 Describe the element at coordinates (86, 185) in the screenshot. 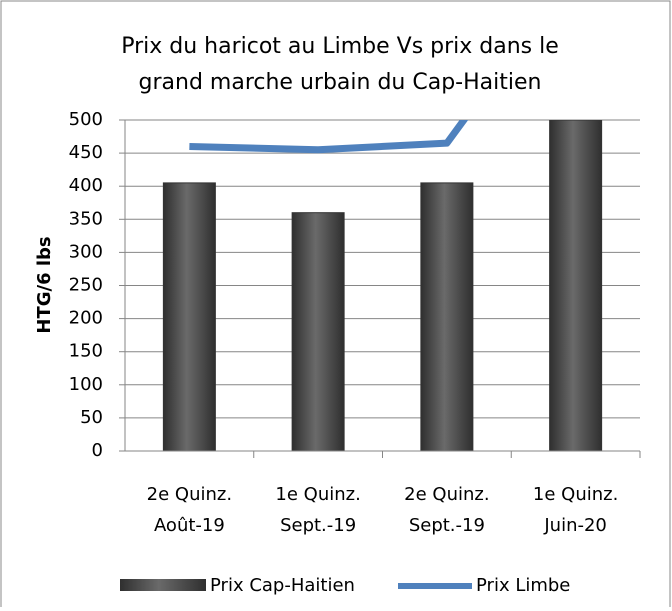

I see `y-tick-label: 400` at that location.